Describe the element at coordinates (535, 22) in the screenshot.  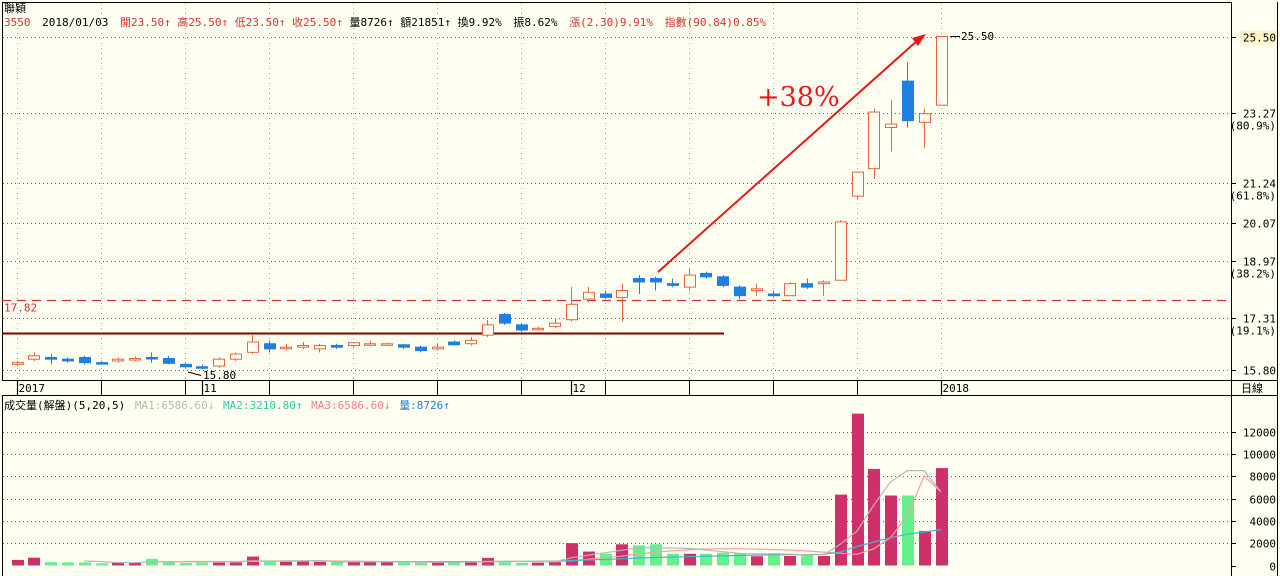
I see `amplitude-value: 振8.62%` at that location.